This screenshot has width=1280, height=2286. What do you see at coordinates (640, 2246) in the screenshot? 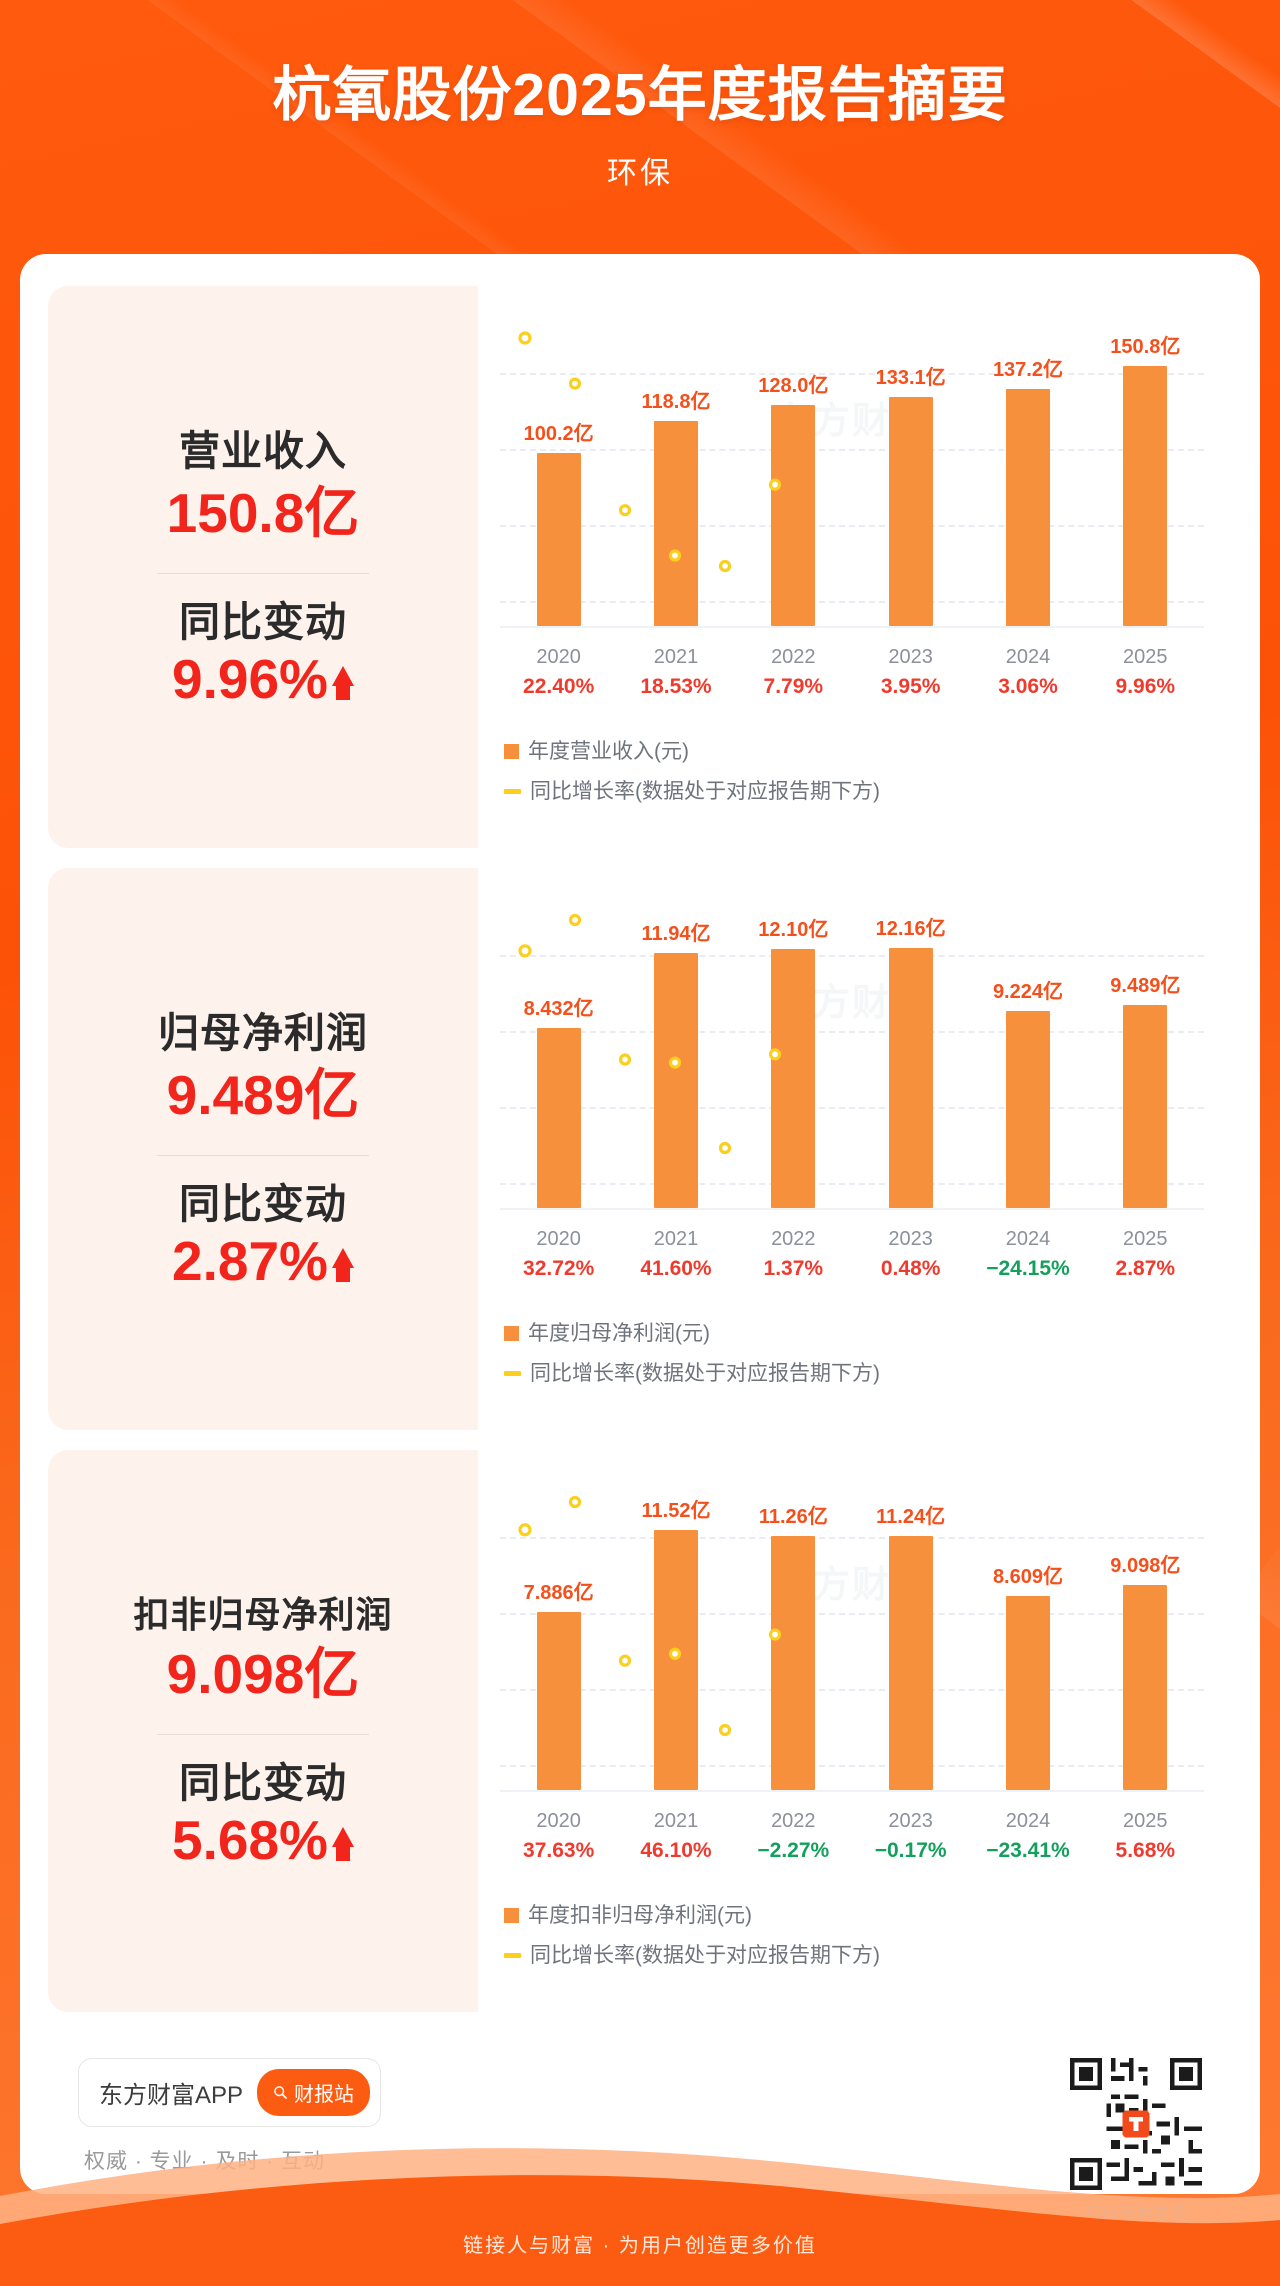
I see `bottom-tagline: 链接人与财富 · 为用户创造更多价值` at bounding box center [640, 2246].